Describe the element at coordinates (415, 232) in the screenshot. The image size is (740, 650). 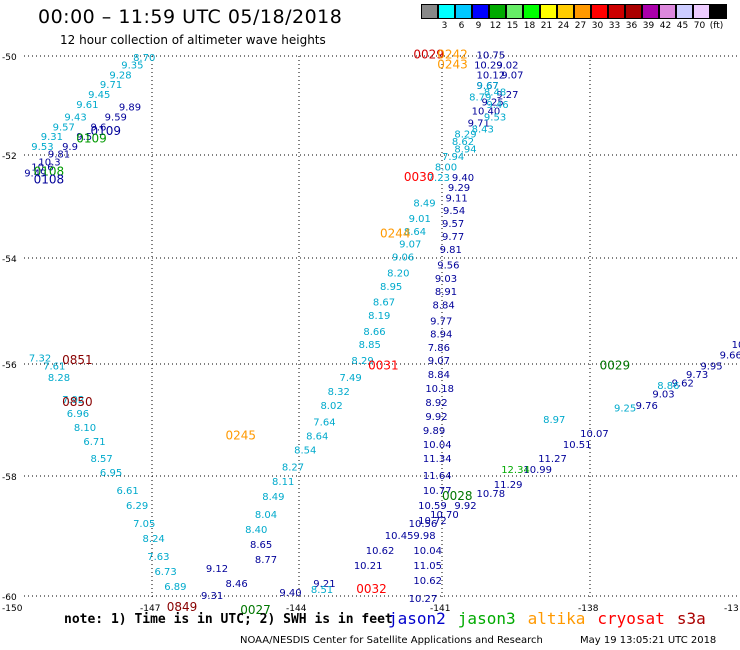
I see `wave-height-point: 8.64` at that location.